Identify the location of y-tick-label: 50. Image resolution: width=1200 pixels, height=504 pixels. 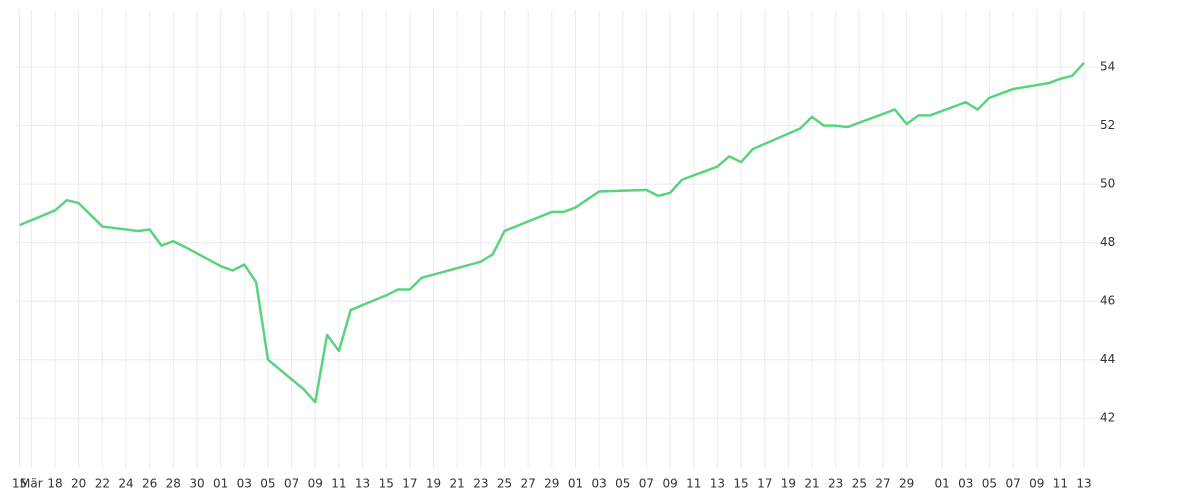
(1107, 184).